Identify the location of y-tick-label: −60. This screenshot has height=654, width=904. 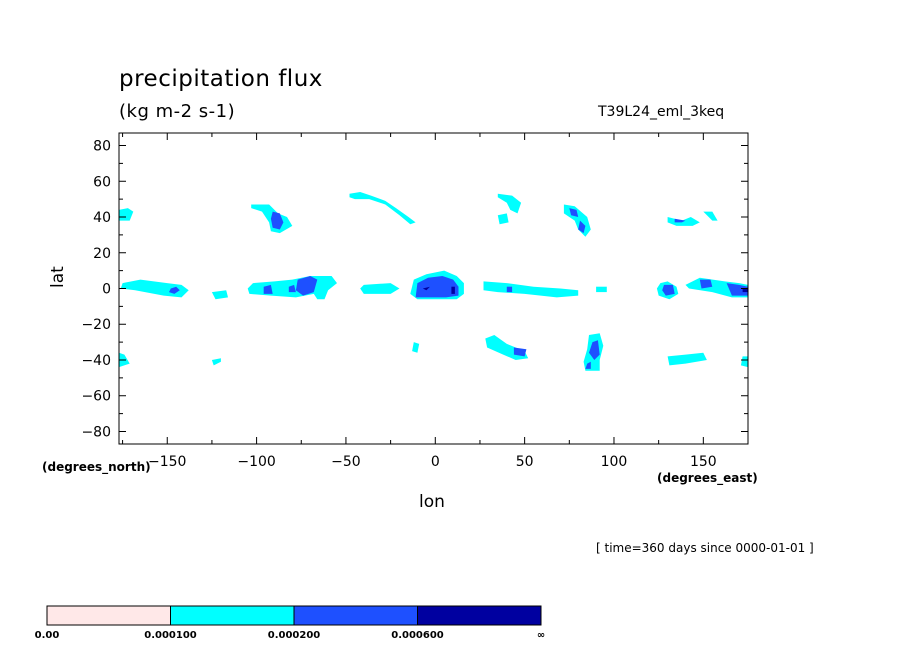
(96, 397).